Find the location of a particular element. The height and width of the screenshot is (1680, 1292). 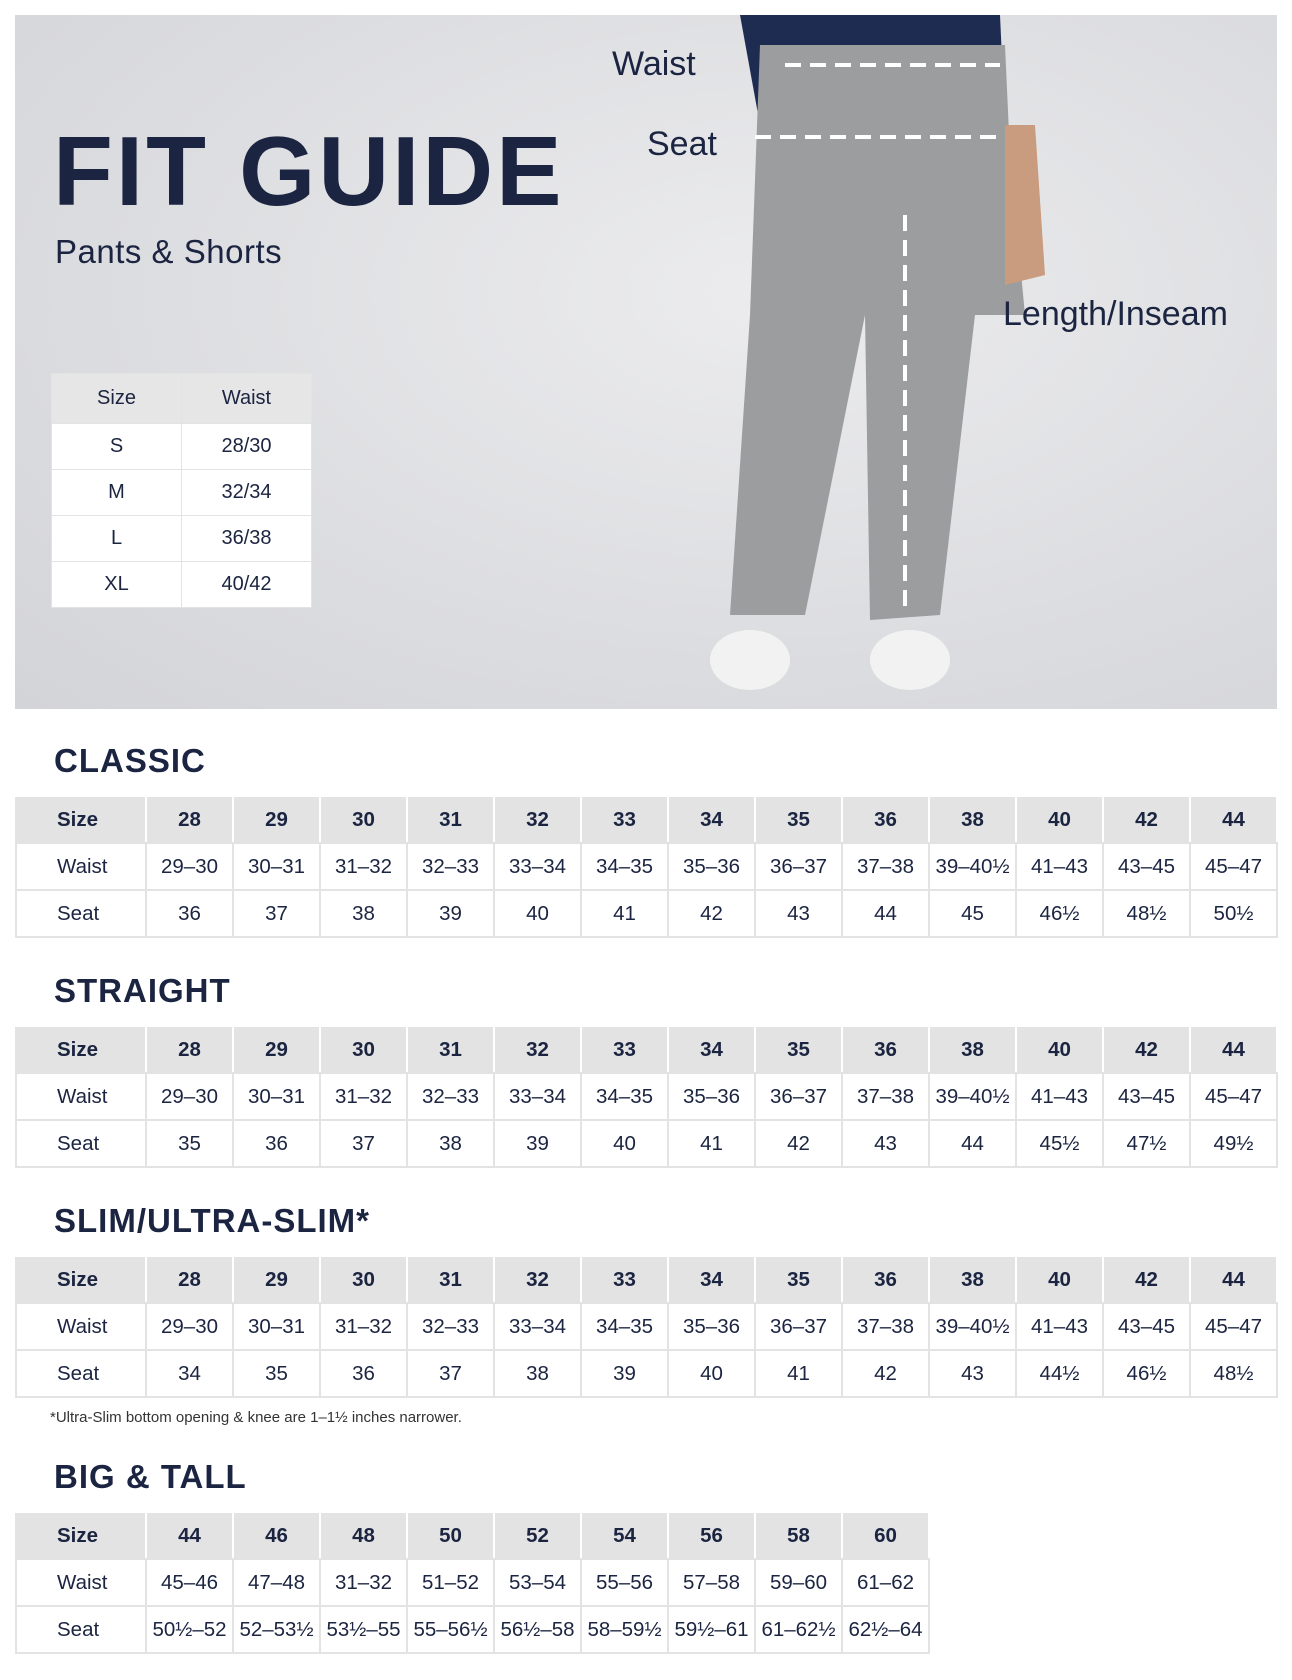

header-cell: 58 is located at coordinates (798, 1535).